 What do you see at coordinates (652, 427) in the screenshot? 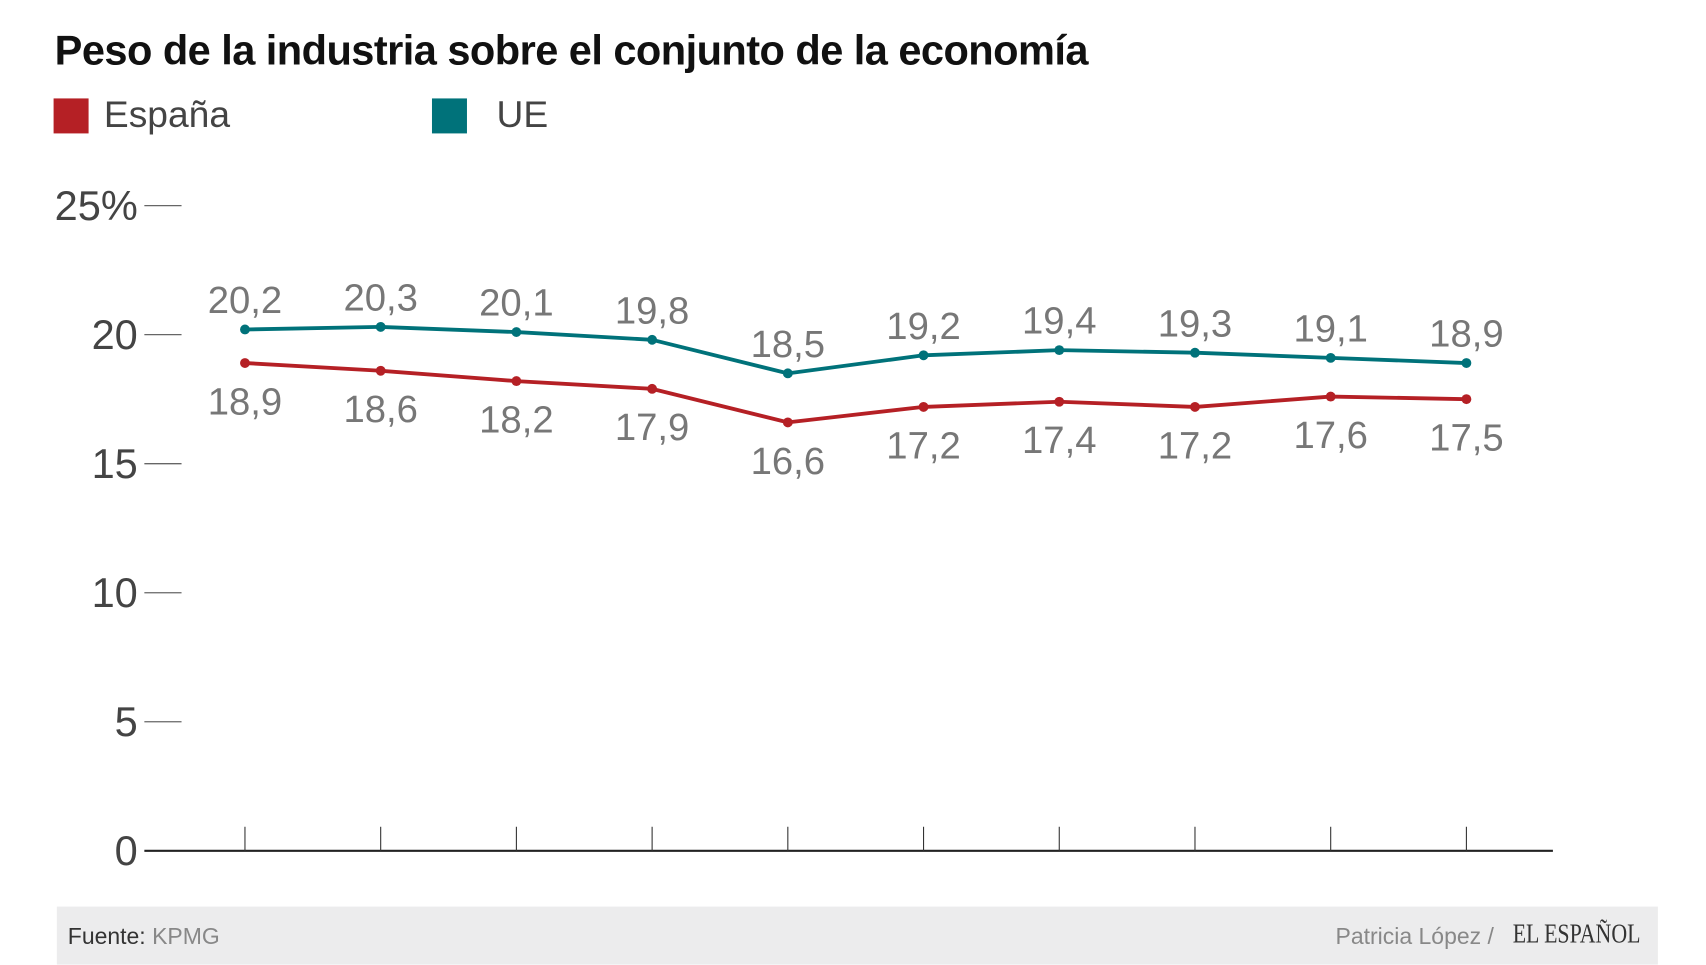
I see `data-label: 17,9` at bounding box center [652, 427].